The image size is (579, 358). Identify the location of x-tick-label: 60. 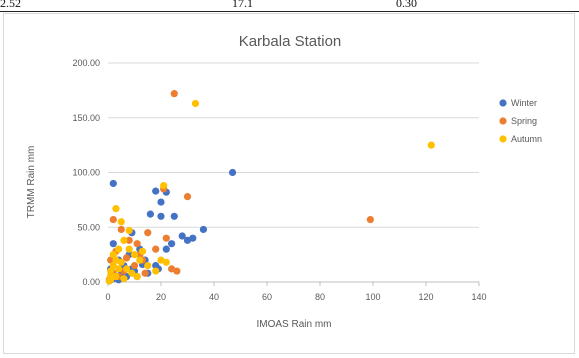
(267, 297).